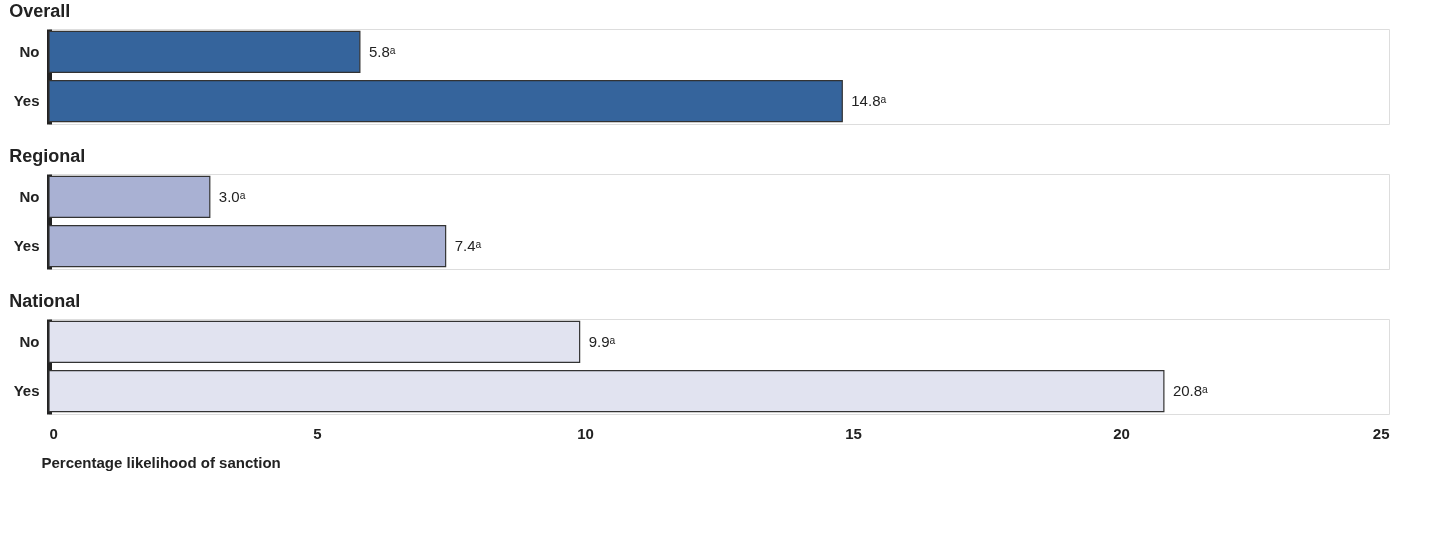  I want to click on x-tick-label: 15, so click(853, 433).